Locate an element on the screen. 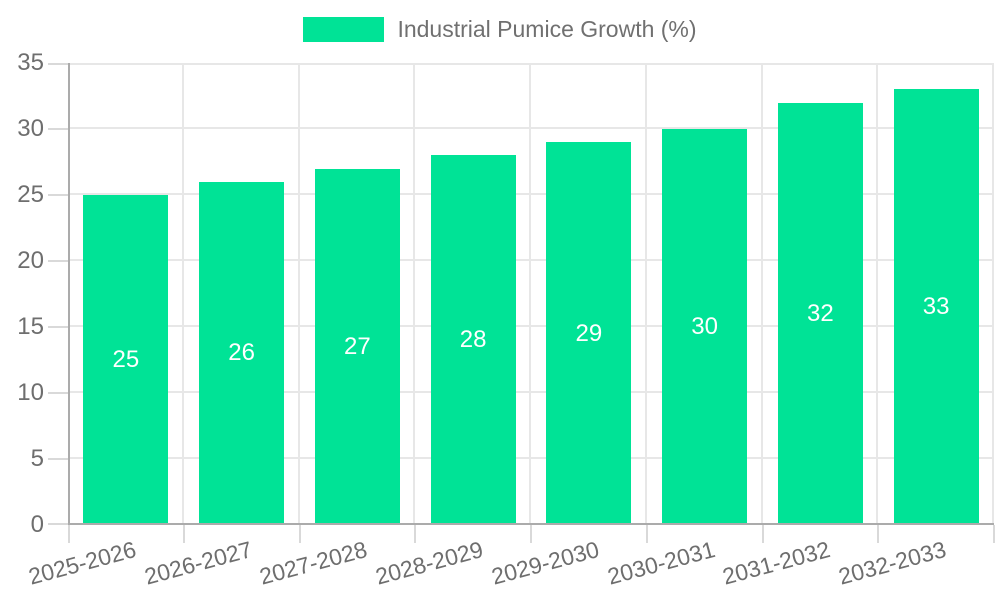  y-axis-tick-label: 15 is located at coordinates (30, 326).